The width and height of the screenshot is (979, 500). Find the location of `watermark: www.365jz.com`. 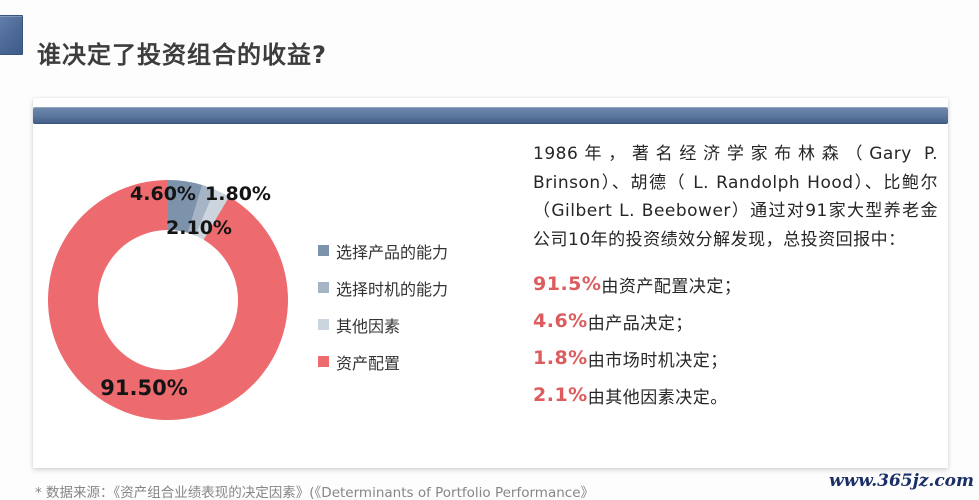

watermark: www.365jz.com is located at coordinates (901, 481).